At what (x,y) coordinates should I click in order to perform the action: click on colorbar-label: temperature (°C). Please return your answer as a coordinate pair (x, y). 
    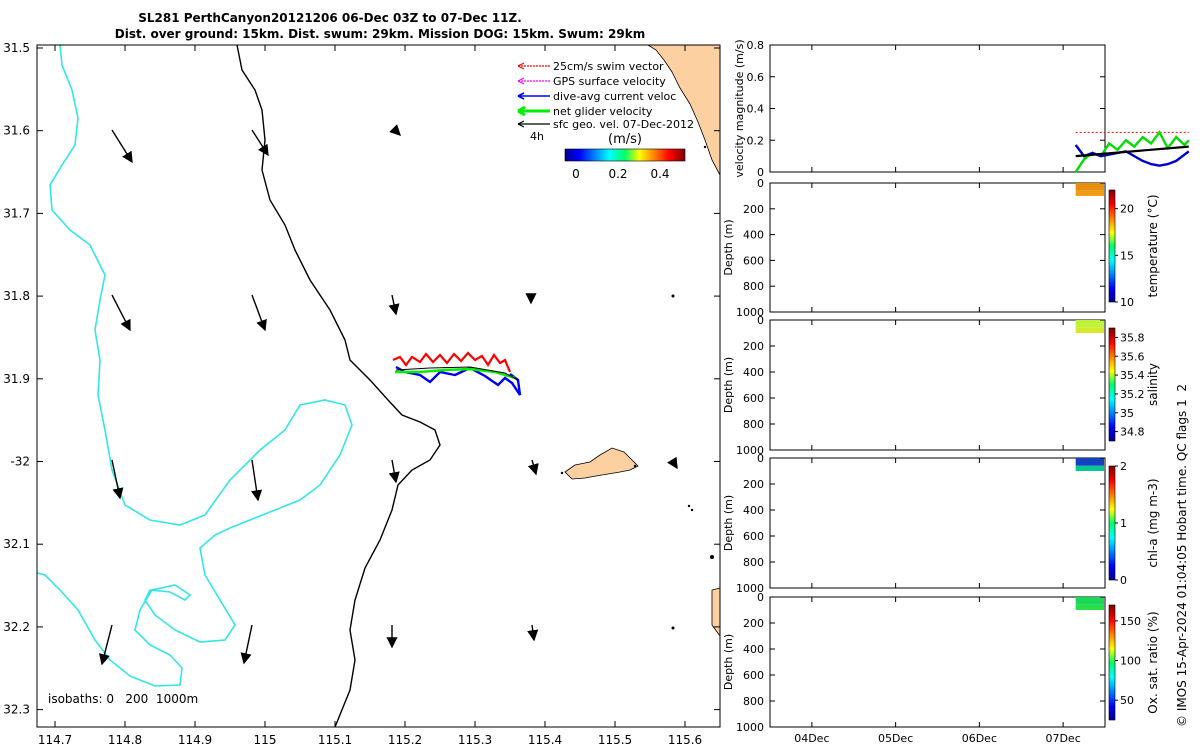
    Looking at the image, I should click on (1153, 246).